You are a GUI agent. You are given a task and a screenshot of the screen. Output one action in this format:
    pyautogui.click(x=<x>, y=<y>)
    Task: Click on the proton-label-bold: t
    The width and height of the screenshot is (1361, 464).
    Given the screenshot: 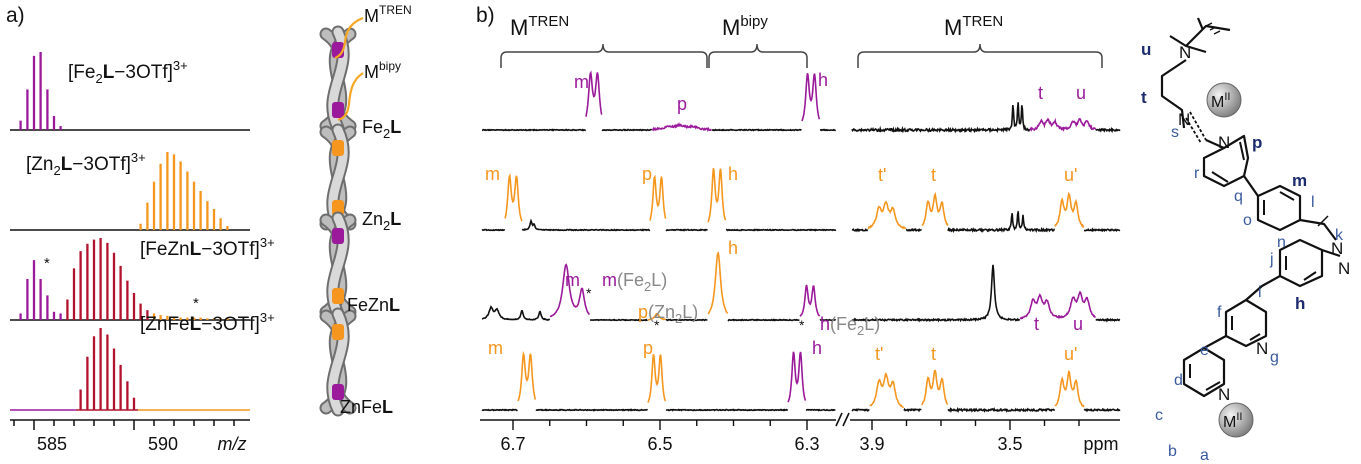 What is the action you would take?
    pyautogui.click(x=1144, y=97)
    